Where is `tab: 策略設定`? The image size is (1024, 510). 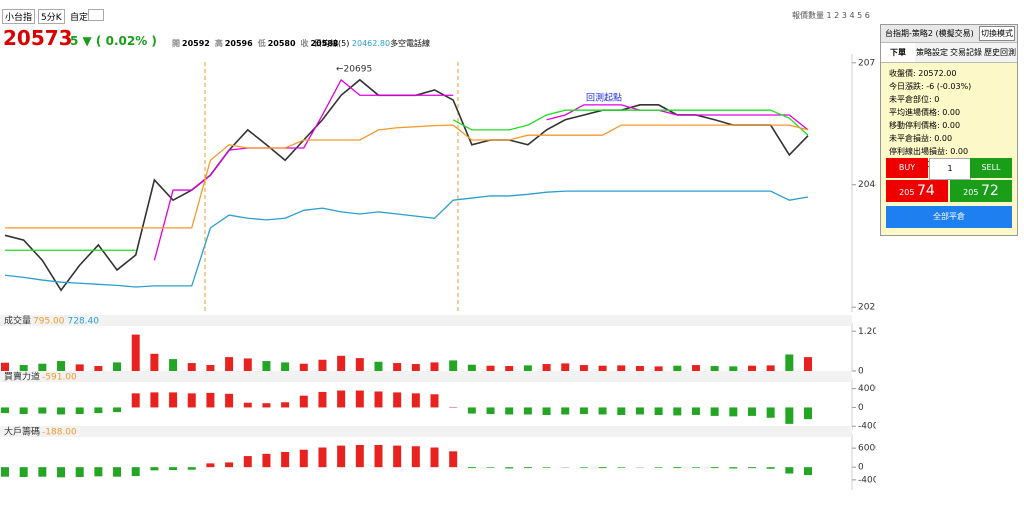 tab: 策略設定 is located at coordinates (932, 52).